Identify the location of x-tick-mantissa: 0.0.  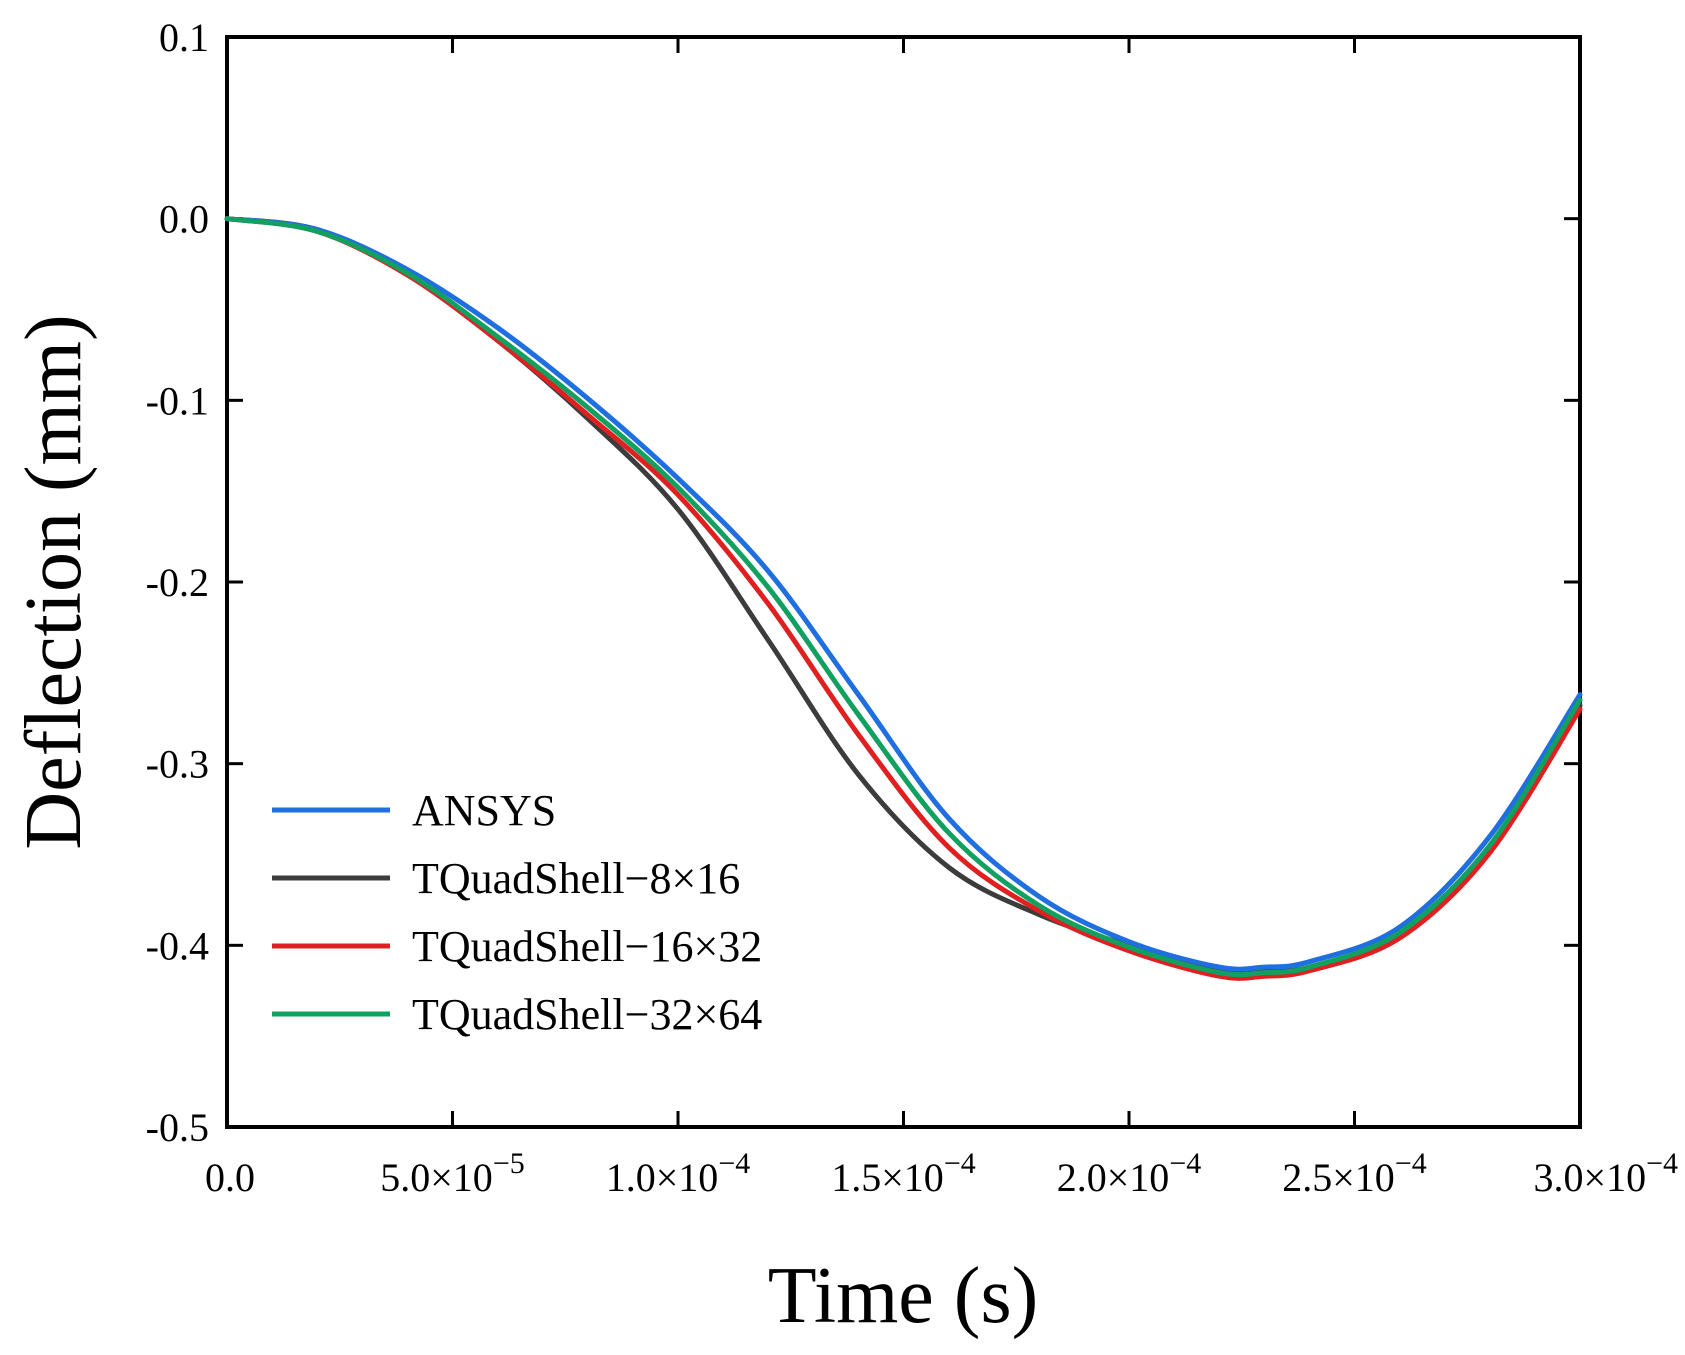
(230, 1177).